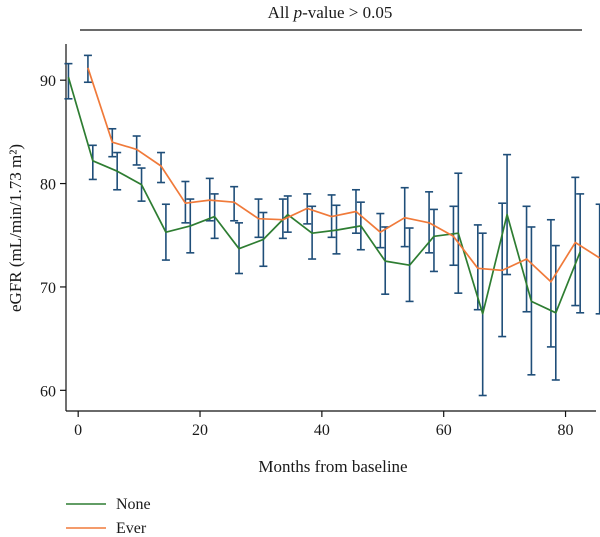 Image resolution: width=600 pixels, height=537 pixels. I want to click on title-suffix: -value > 0.05, so click(347, 12).